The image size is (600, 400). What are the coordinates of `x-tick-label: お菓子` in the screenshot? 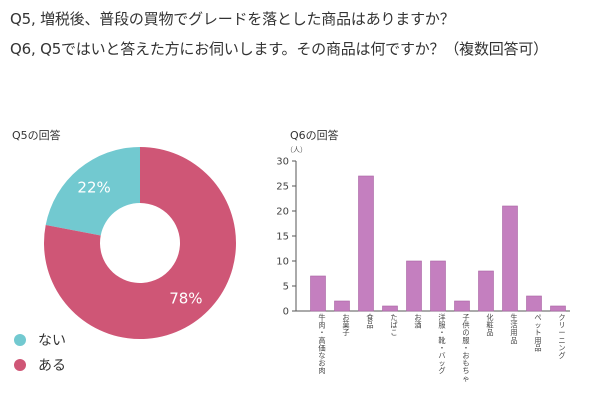 It's located at (345, 325).